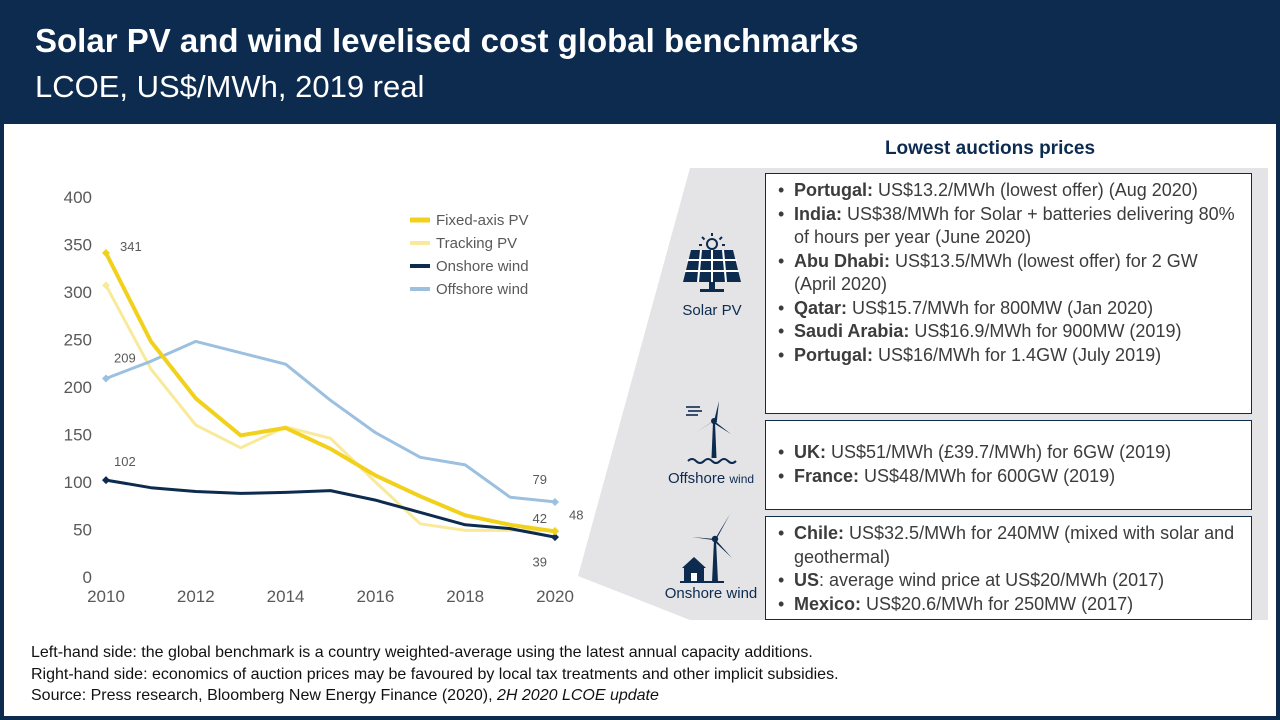  What do you see at coordinates (230, 86) in the screenshot?
I see `page-subtitle: LCOE, US$/MWh, 2019 real` at bounding box center [230, 86].